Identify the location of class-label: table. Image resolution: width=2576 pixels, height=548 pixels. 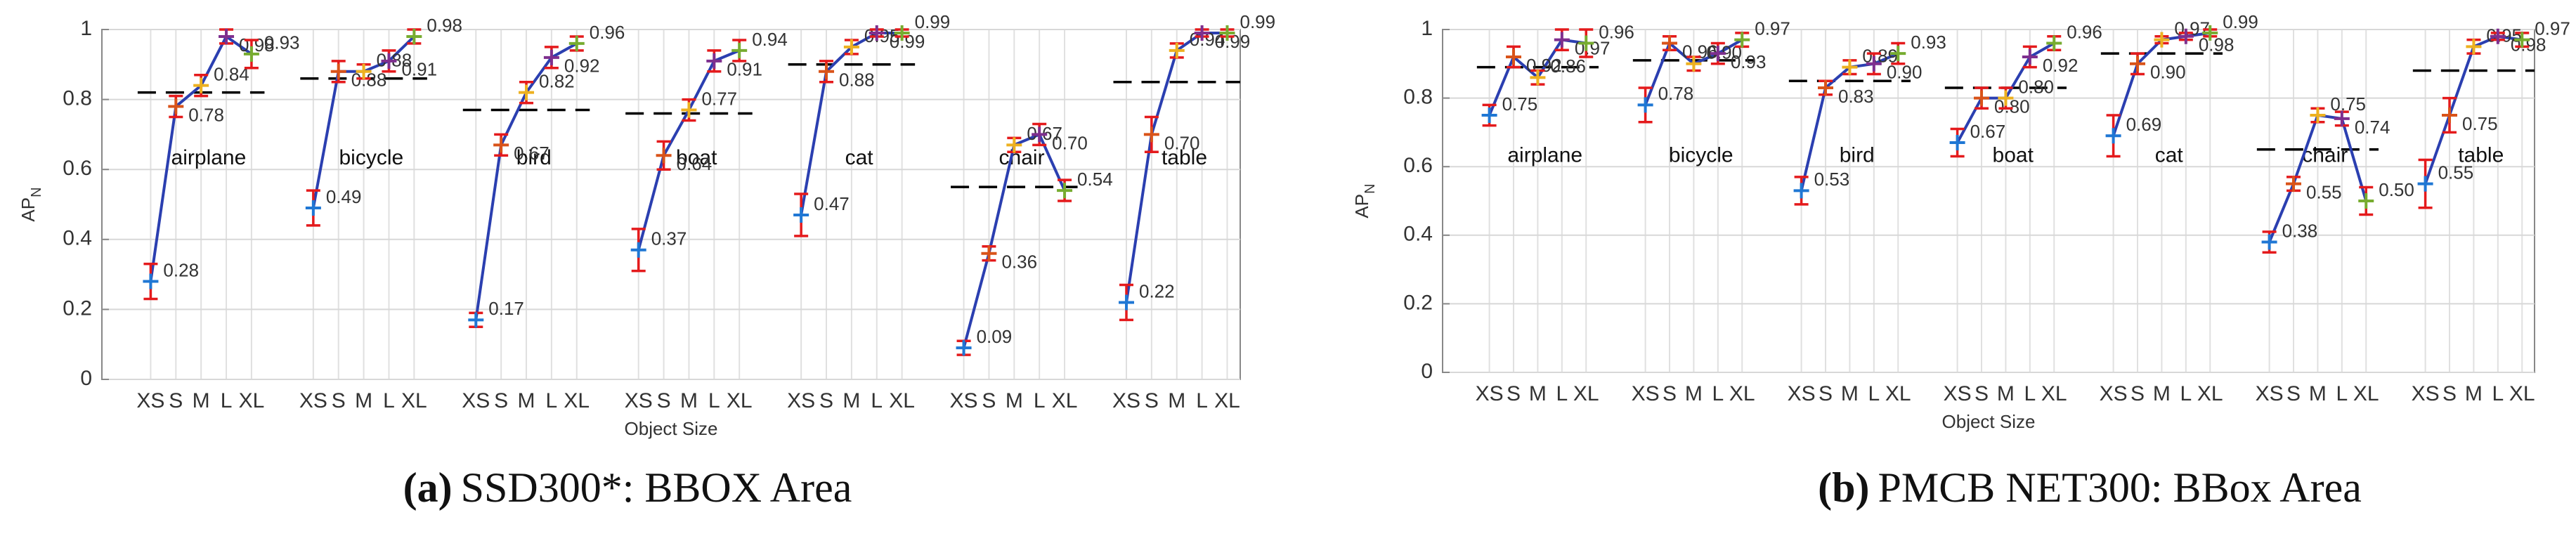
(2481, 155).